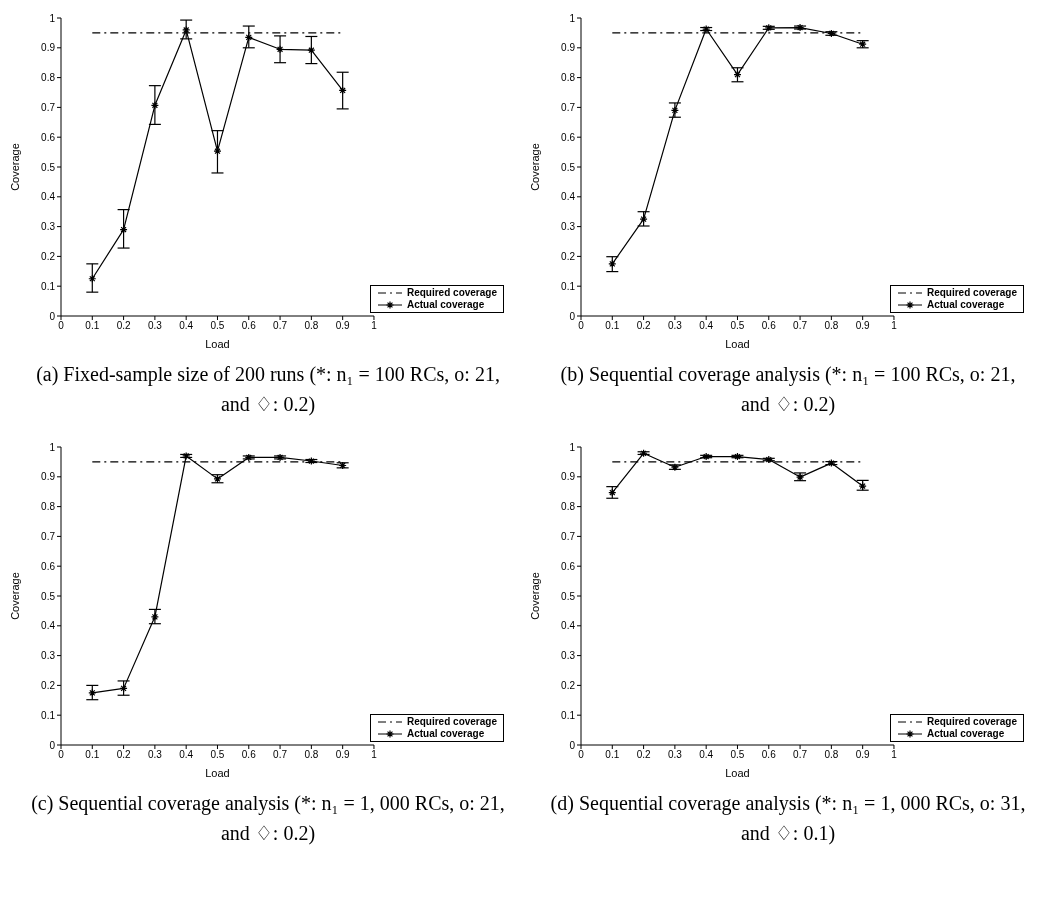 This screenshot has width=1058, height=922. What do you see at coordinates (788, 819) in the screenshot?
I see `text: (d) Sequential coverage analysis (*: n₁ = 1, 000 RCs, o: 31, and ♢: 0.1)` at bounding box center [788, 819].